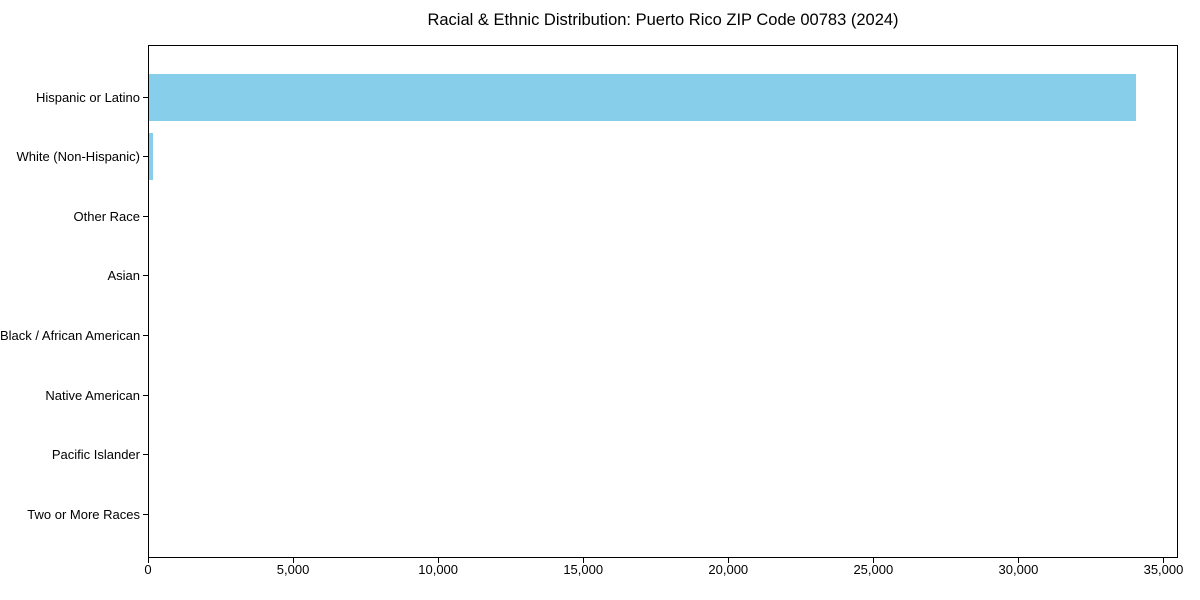 This screenshot has height=600, width=1200. Describe the element at coordinates (1018, 569) in the screenshot. I see `x-tick-label: 30,000` at that location.